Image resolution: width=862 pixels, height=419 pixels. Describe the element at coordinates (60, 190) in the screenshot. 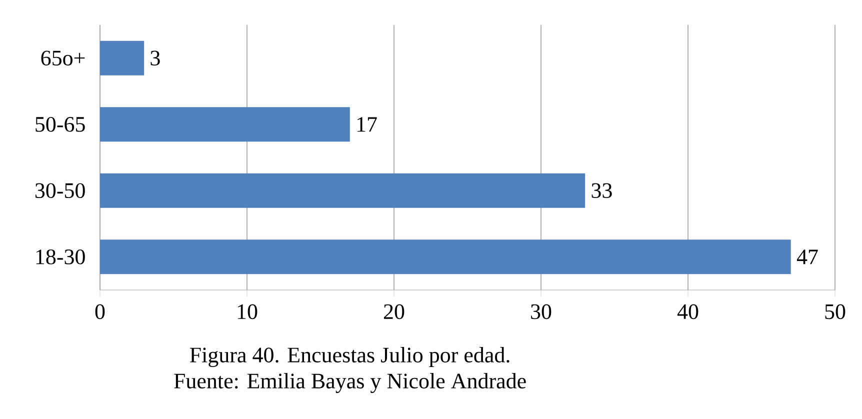

I see `y-tick-label: 30-50` at that location.